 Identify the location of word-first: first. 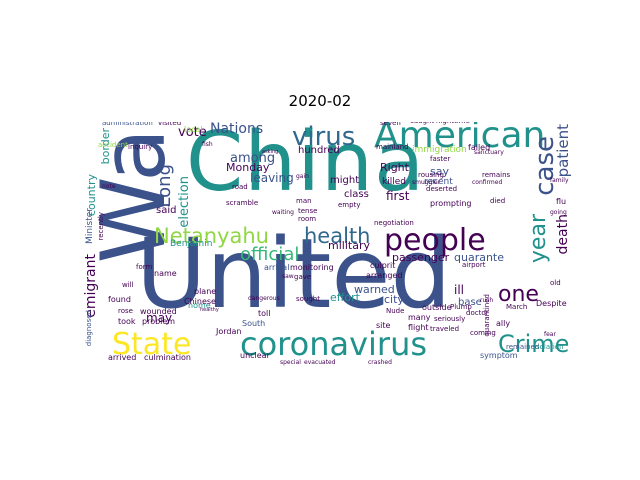
(398, 196).